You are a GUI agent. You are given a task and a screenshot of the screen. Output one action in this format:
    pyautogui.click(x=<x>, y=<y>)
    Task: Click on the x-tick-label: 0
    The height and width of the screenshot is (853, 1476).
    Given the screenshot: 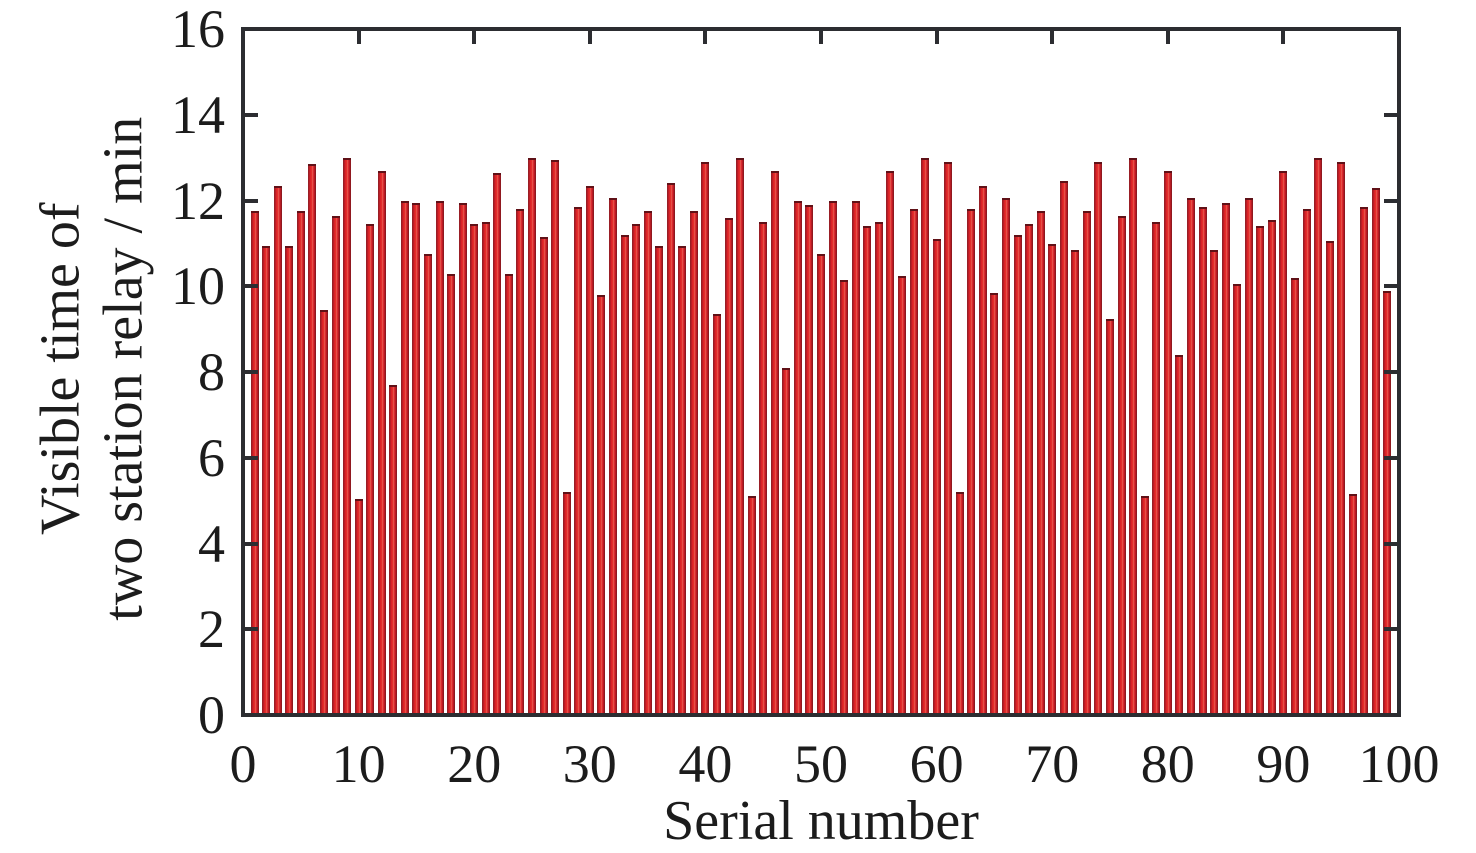 What is the action you would take?
    pyautogui.click(x=243, y=764)
    